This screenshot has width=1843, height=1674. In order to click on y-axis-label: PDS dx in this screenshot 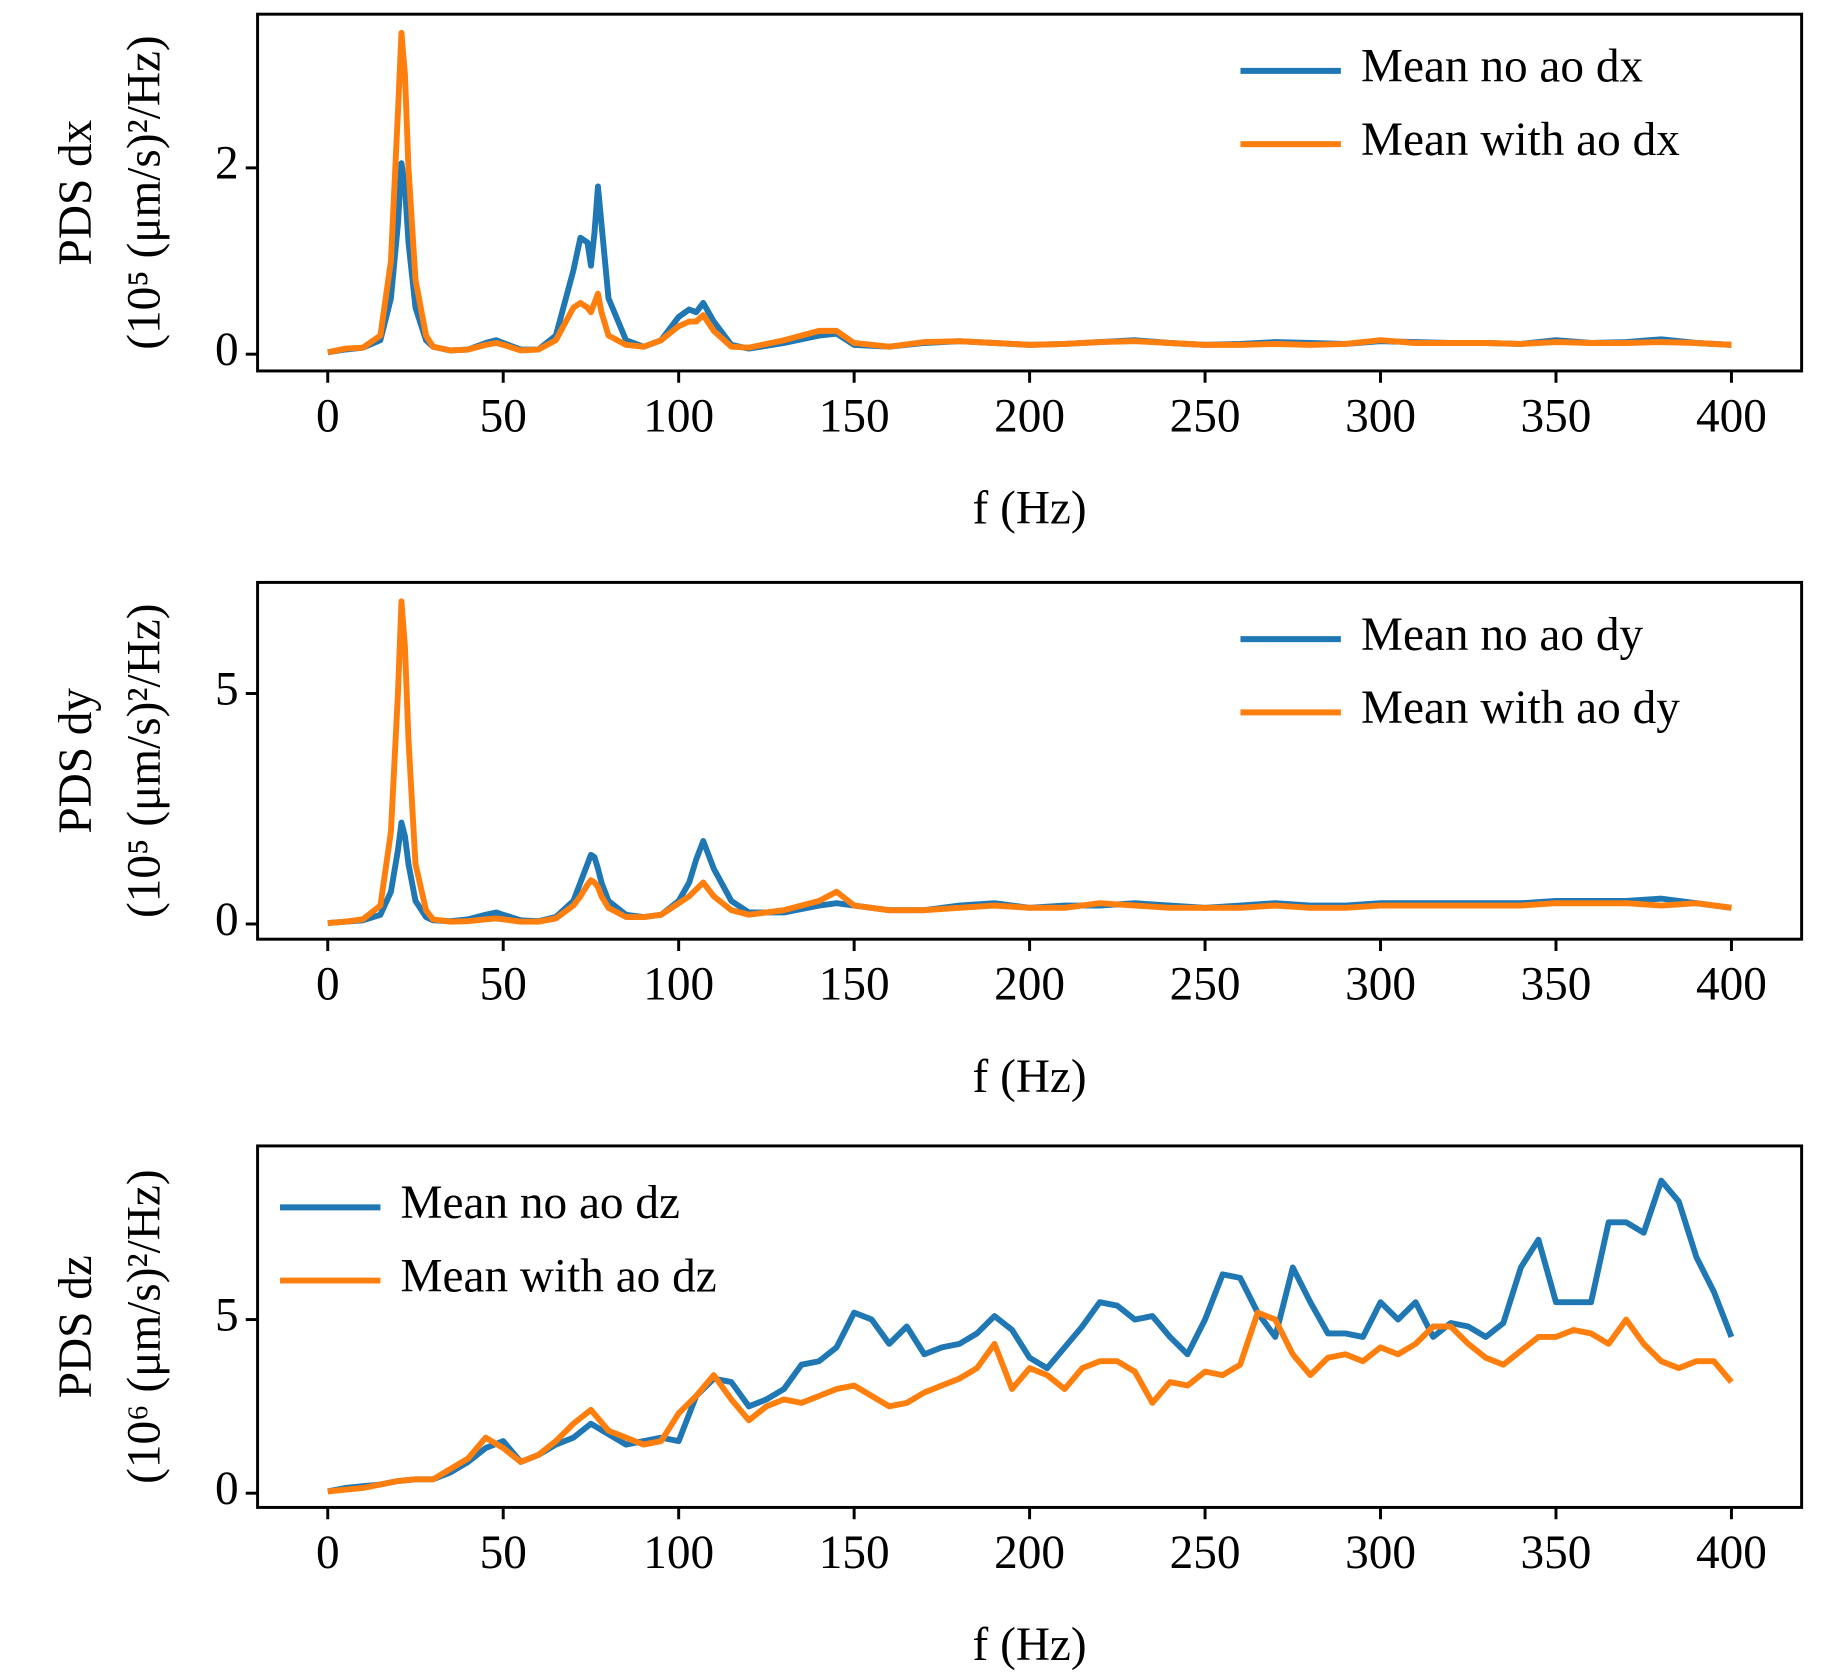, I will do `click(76, 192)`.